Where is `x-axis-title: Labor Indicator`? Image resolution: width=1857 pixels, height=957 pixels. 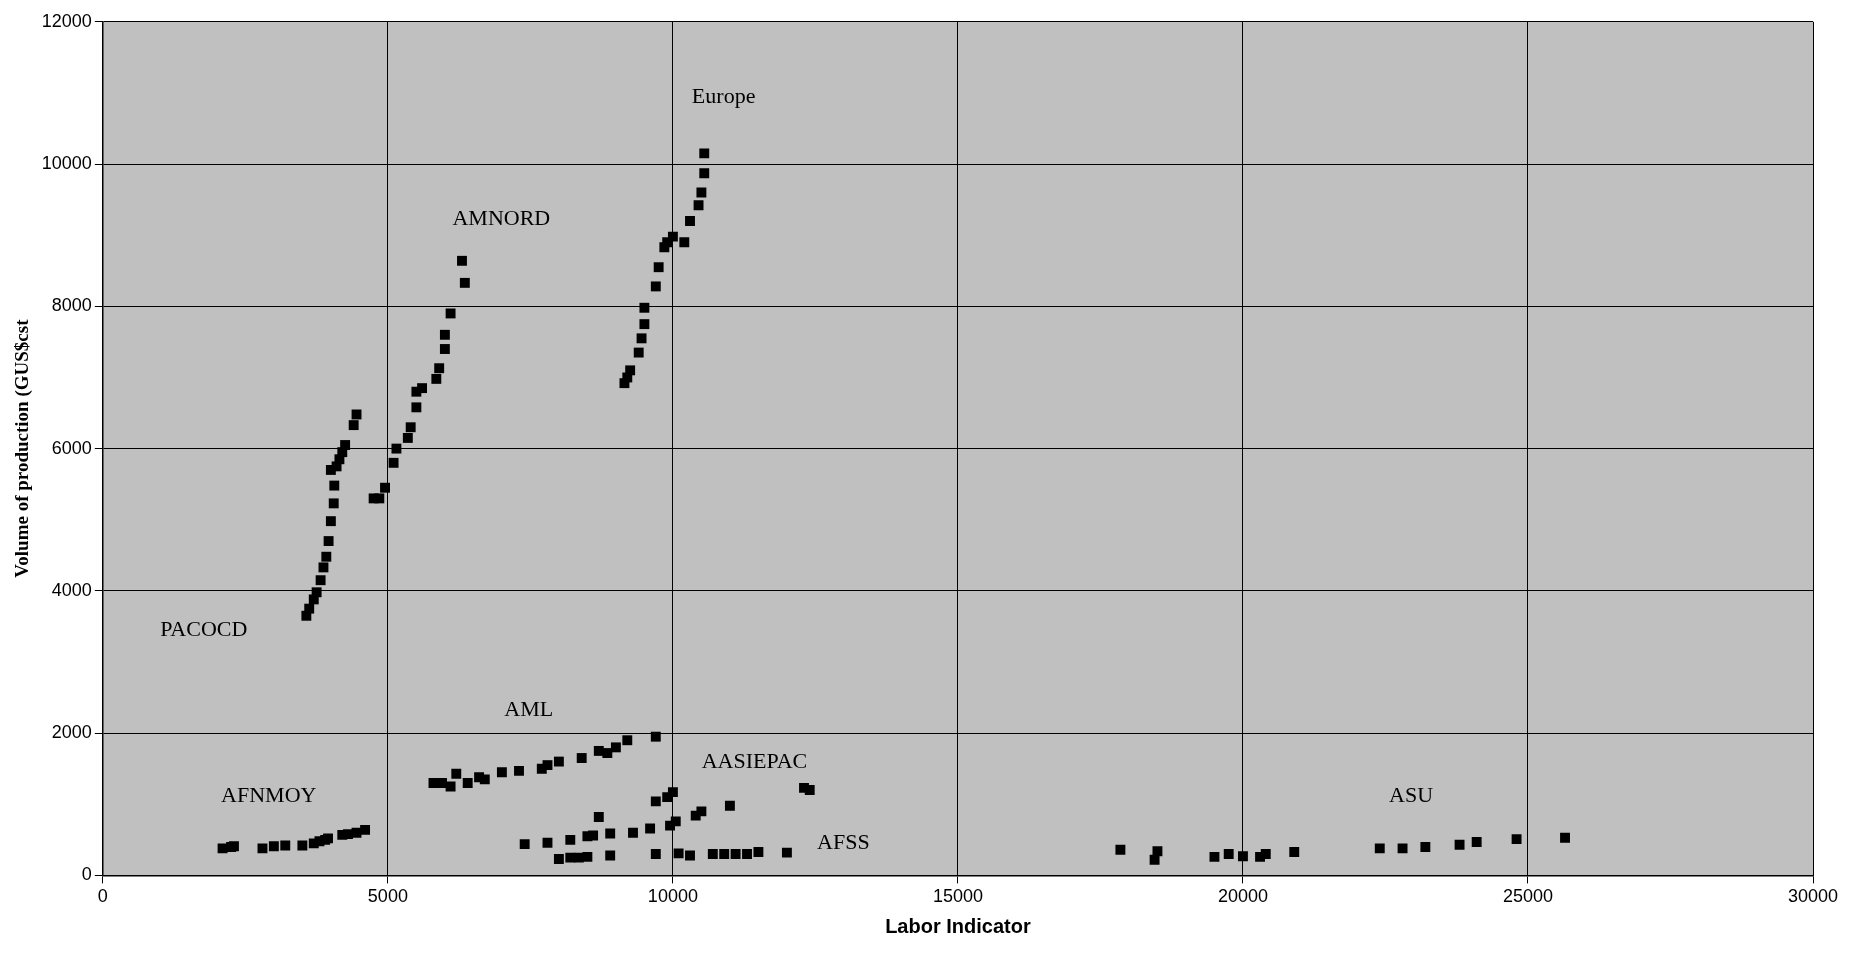 x-axis-title: Labor Indicator is located at coordinates (958, 925).